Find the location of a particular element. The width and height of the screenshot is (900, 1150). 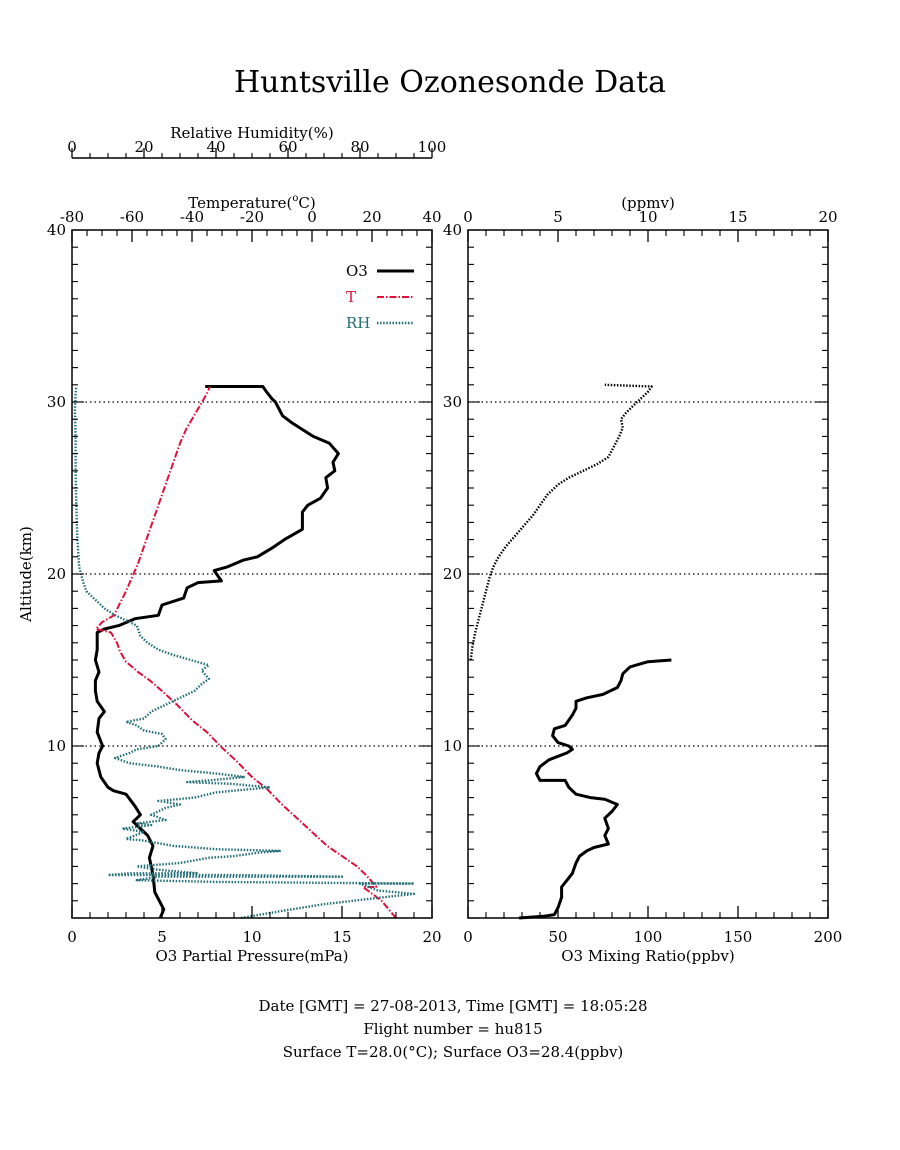

temperature-label-end: C) is located at coordinates (306, 203).